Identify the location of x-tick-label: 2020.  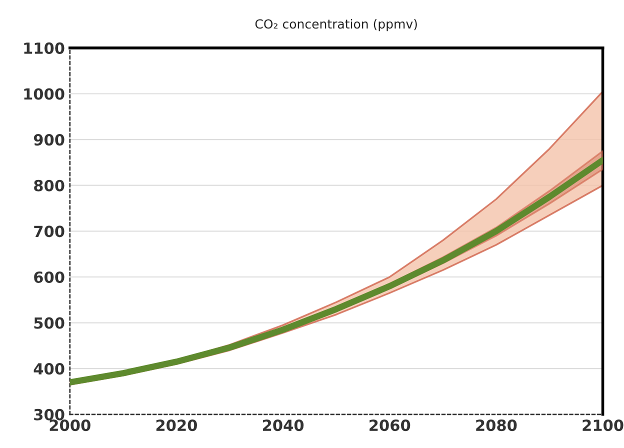
(176, 426).